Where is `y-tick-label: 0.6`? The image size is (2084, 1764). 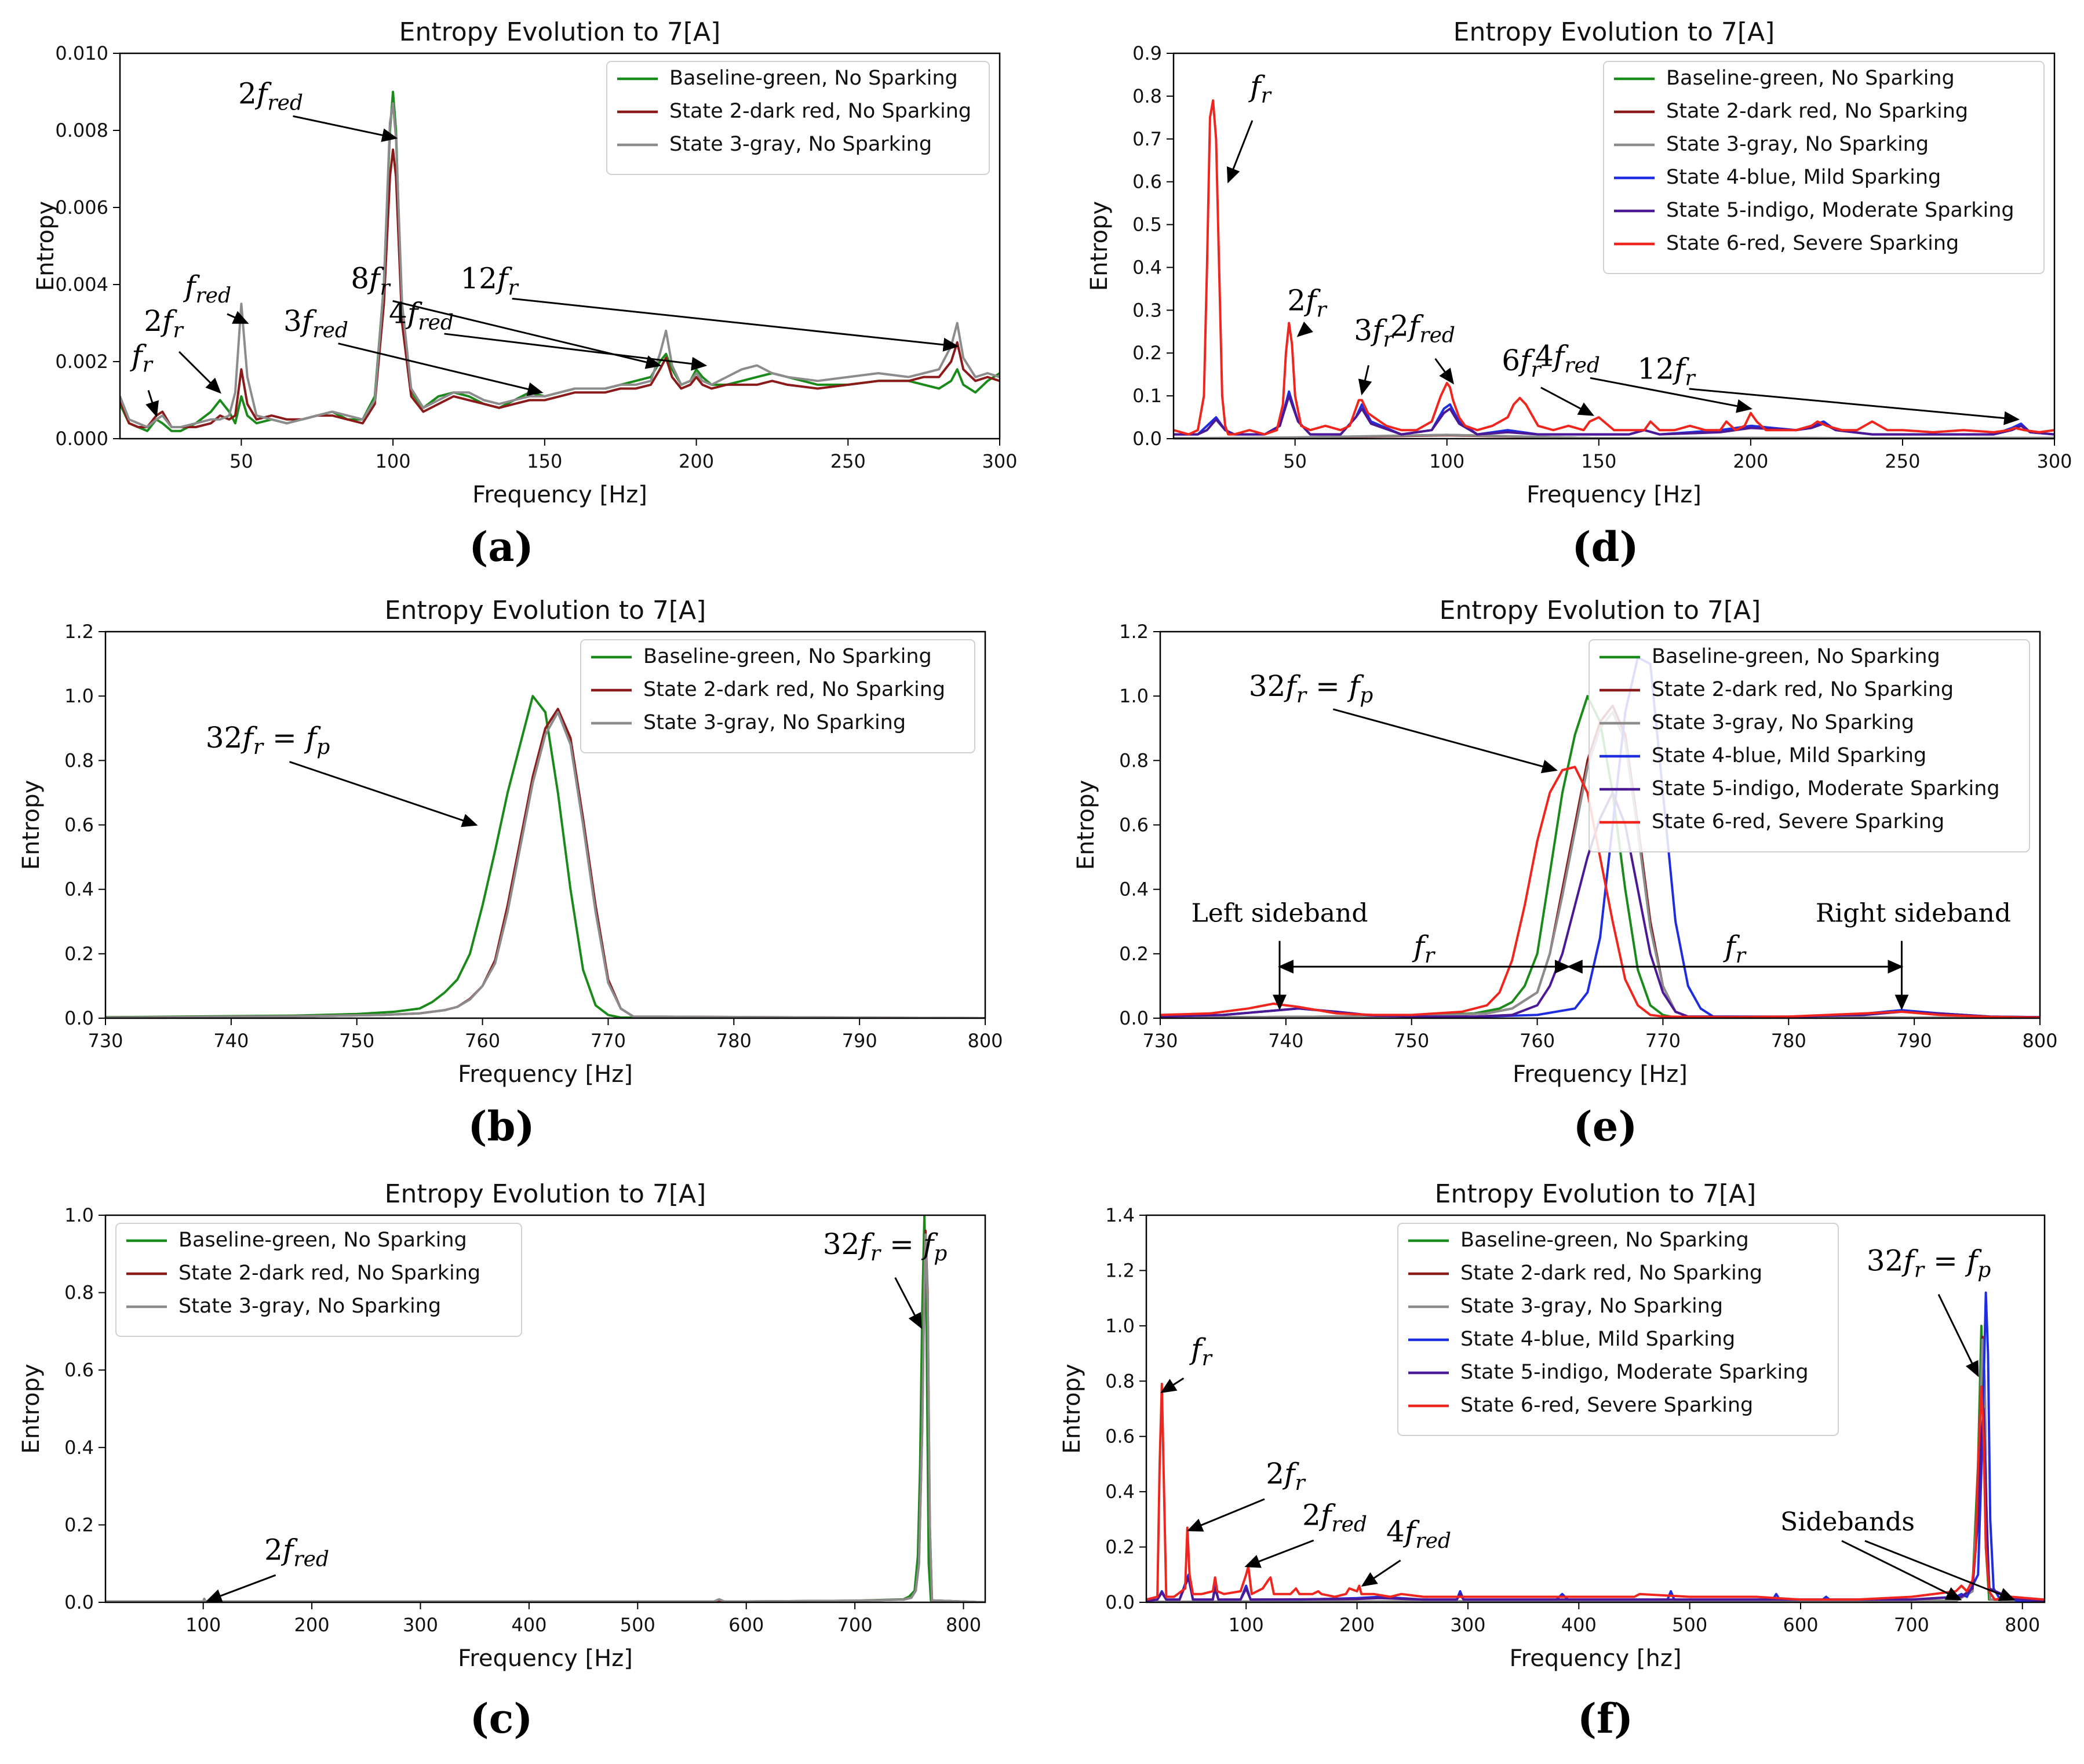 y-tick-label: 0.6 is located at coordinates (1147, 182).